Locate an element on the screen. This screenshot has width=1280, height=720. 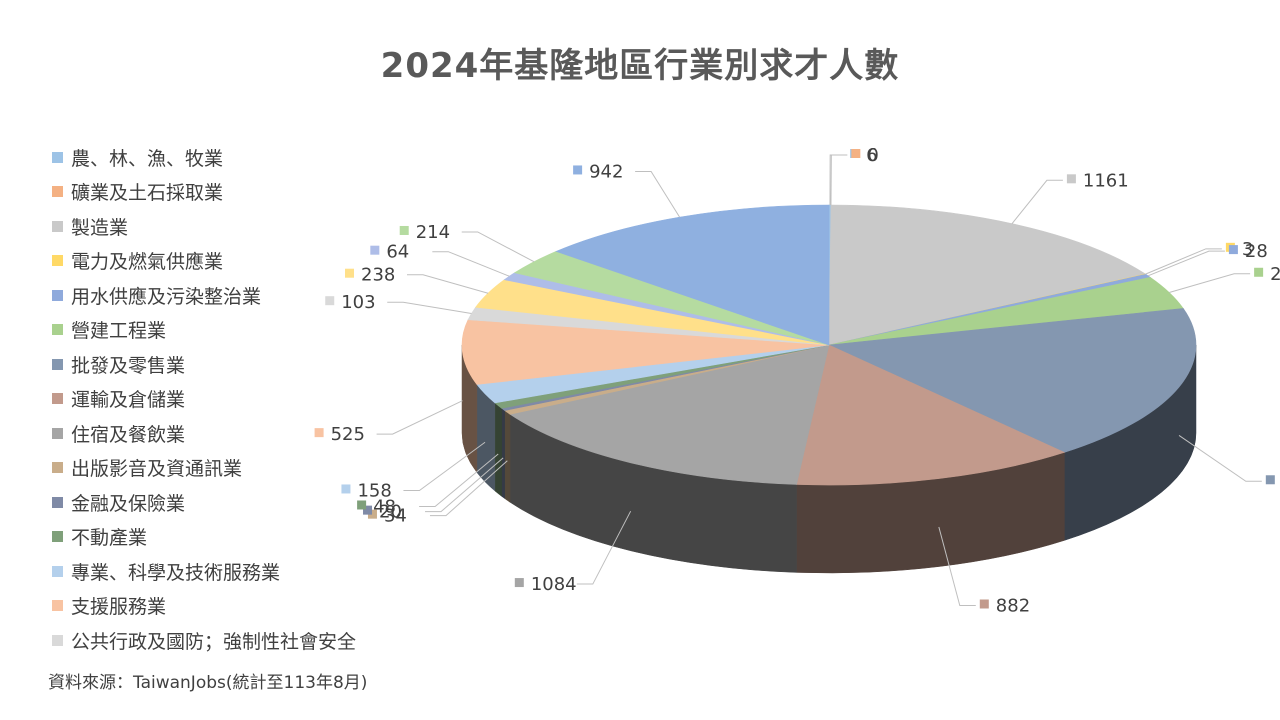
legend-label: 運輸及倉儲業 is located at coordinates (128, 400).